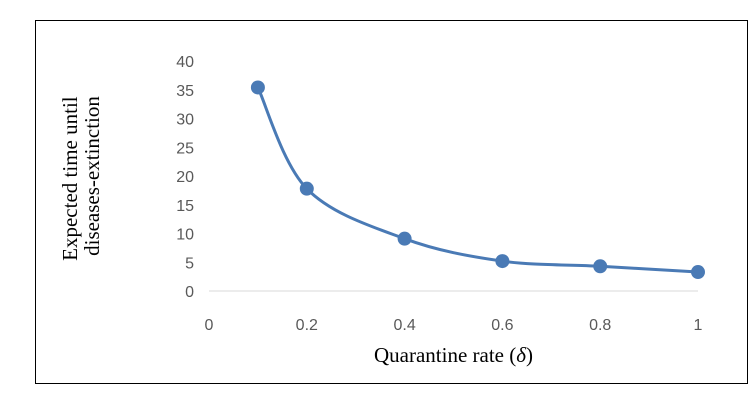 This screenshot has height=401, width=755. Describe the element at coordinates (70, 178) in the screenshot. I see `y-axis-title-line-1: Expected time until` at that location.